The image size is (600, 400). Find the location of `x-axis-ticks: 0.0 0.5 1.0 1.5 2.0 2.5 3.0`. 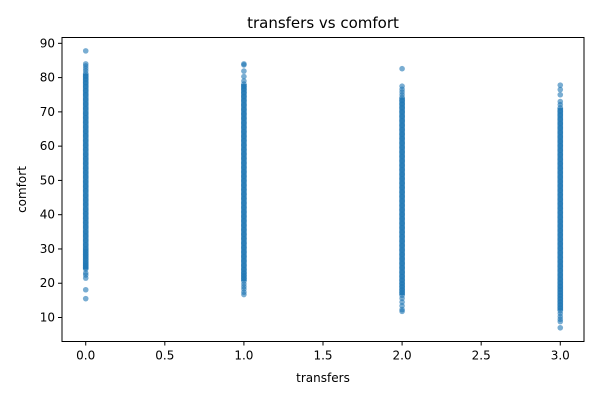

x-axis-ticks: 0.0 0.5 1.0 1.5 2.0 2.5 3.0 is located at coordinates (323, 352).